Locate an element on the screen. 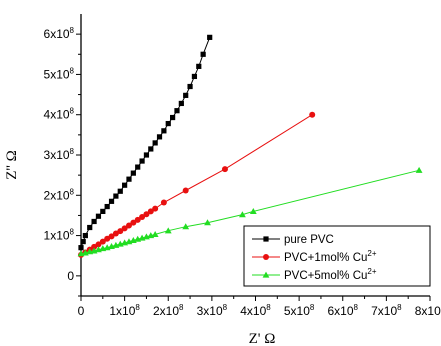 This screenshot has width=441, height=346. legend-label: PVC+1mol% Cu2+ is located at coordinates (330, 256).